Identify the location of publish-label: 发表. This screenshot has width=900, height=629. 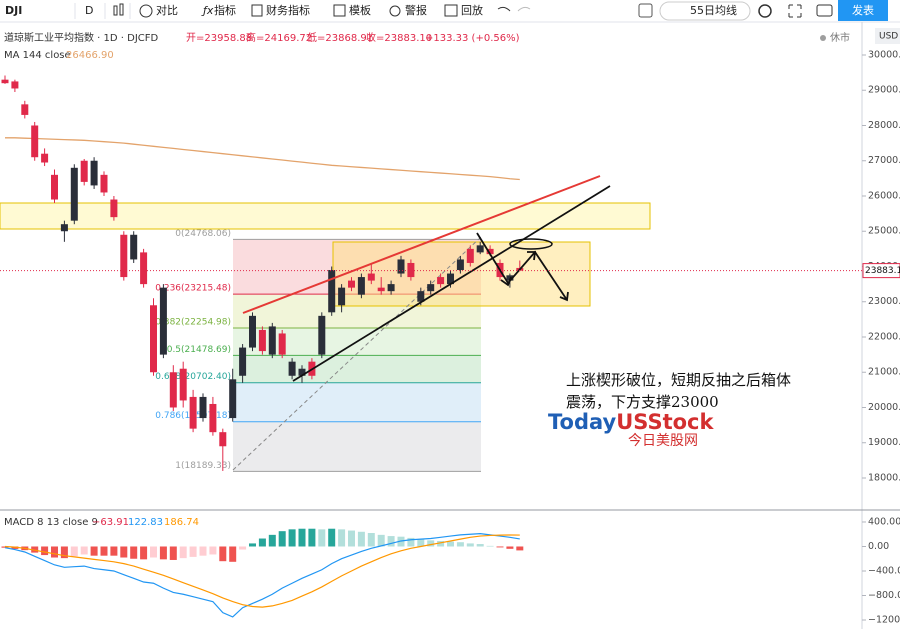
(863, 10).